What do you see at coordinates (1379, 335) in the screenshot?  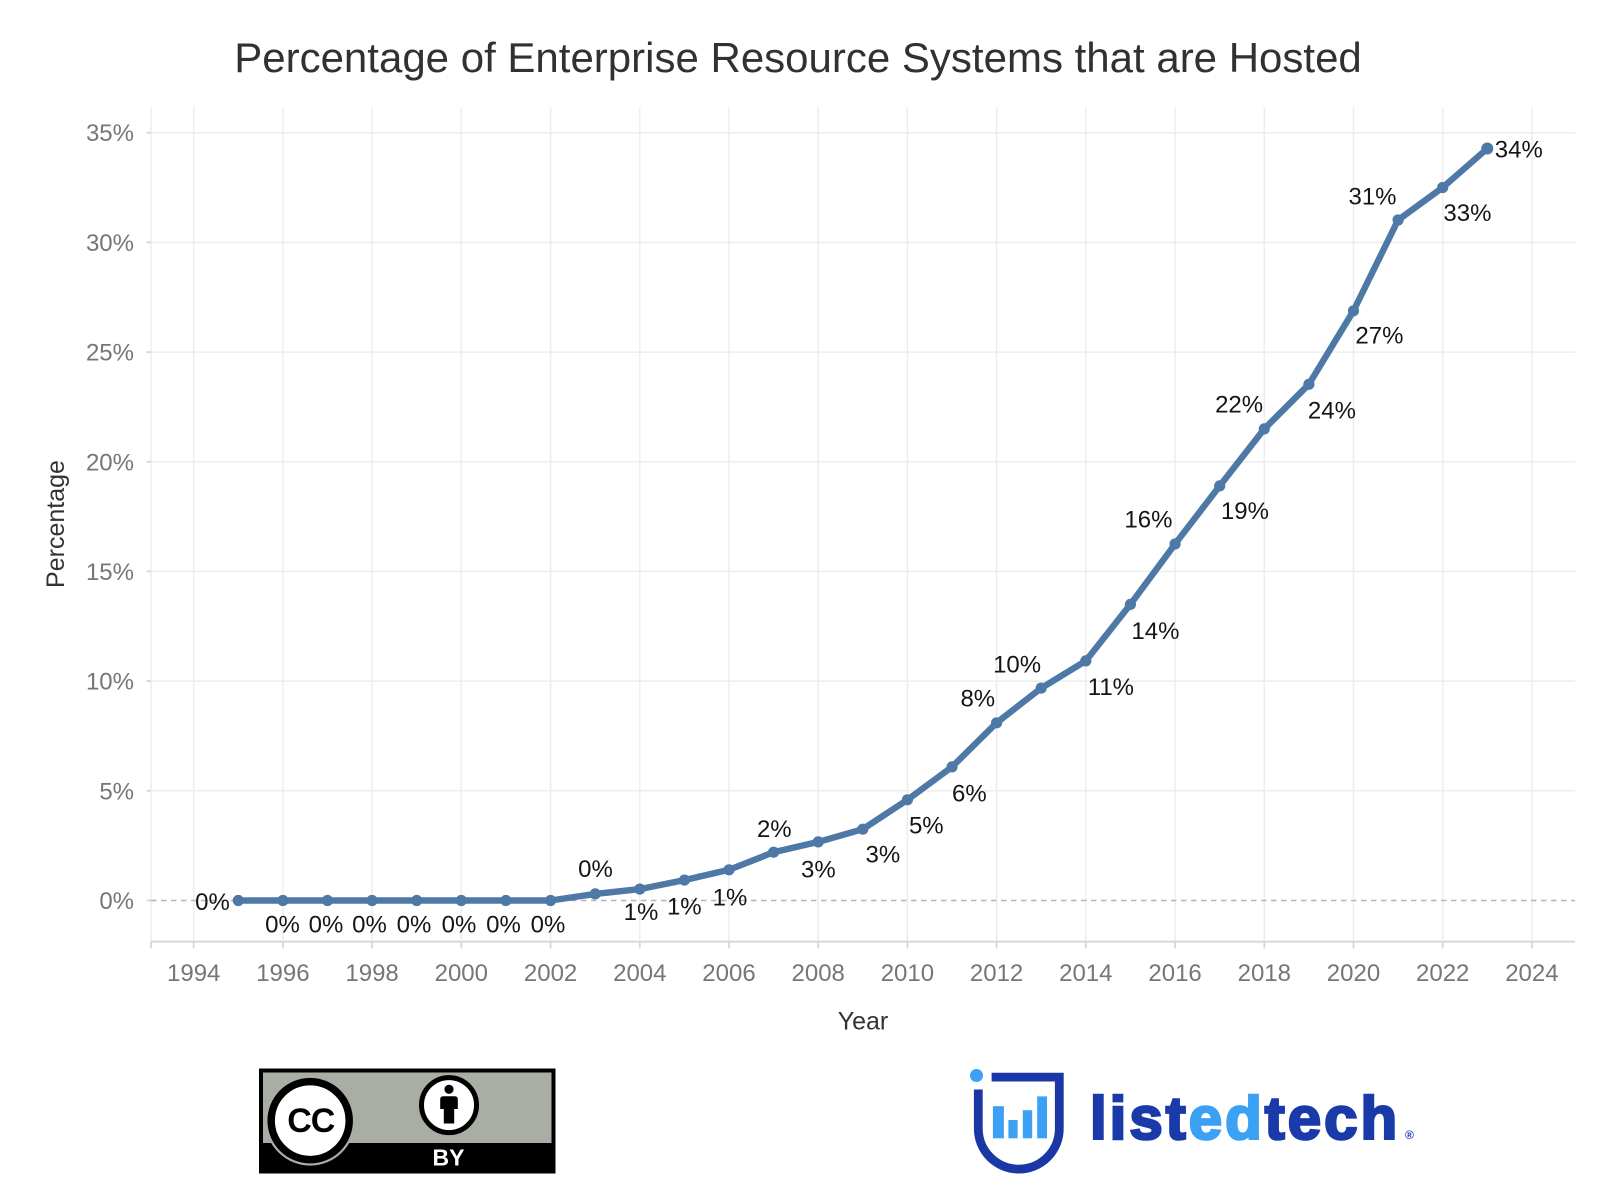 I see `svg-text: 27%` at bounding box center [1379, 335].